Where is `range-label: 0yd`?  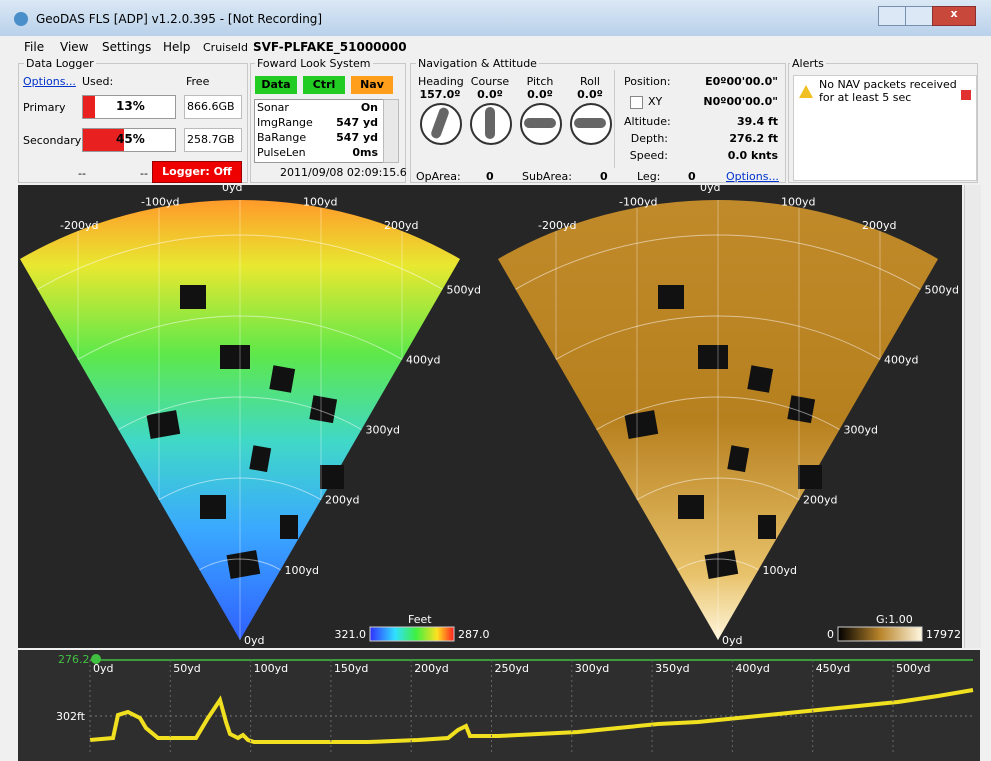 range-label: 0yd is located at coordinates (732, 640).